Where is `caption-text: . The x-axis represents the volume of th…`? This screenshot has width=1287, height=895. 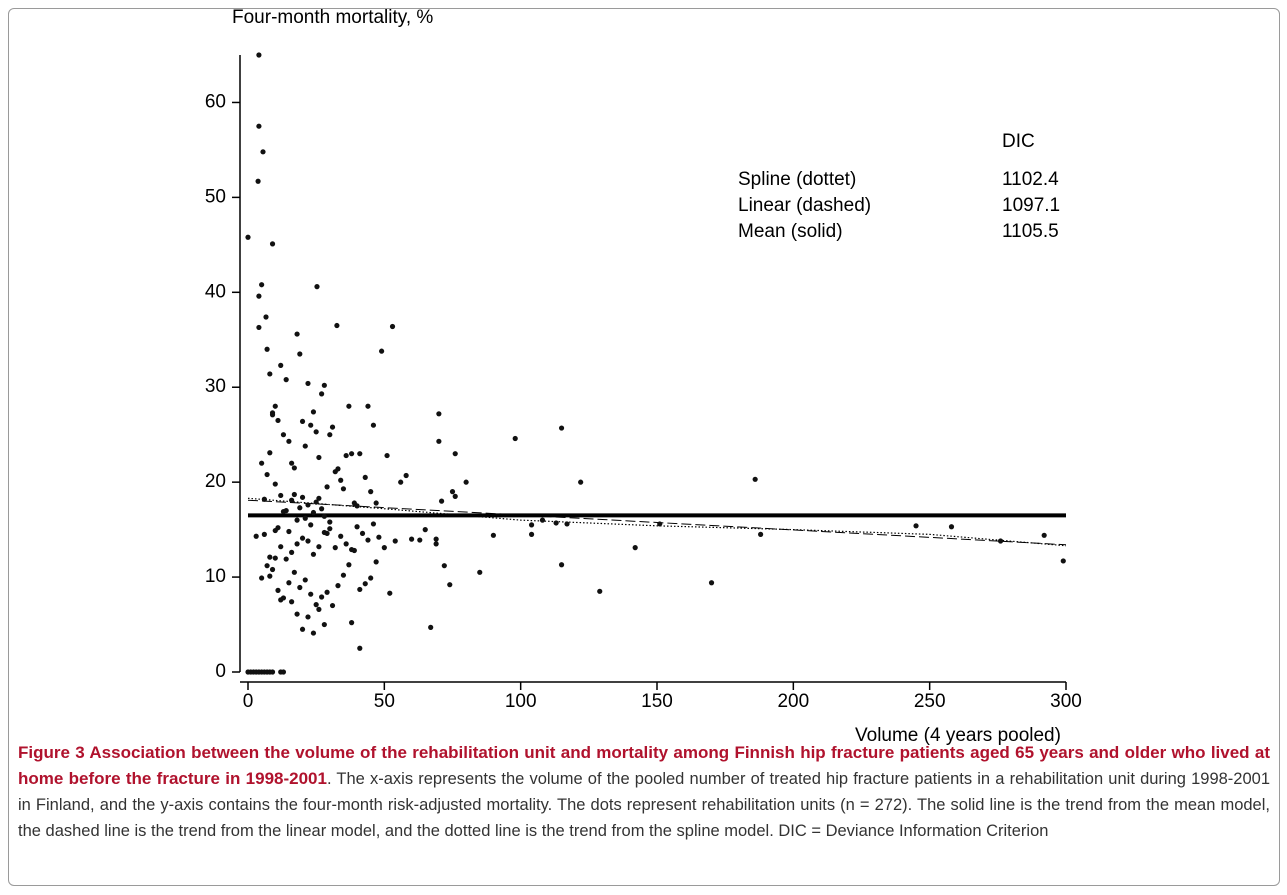 caption-text: . The x-axis represents the volume of th… is located at coordinates (644, 805).